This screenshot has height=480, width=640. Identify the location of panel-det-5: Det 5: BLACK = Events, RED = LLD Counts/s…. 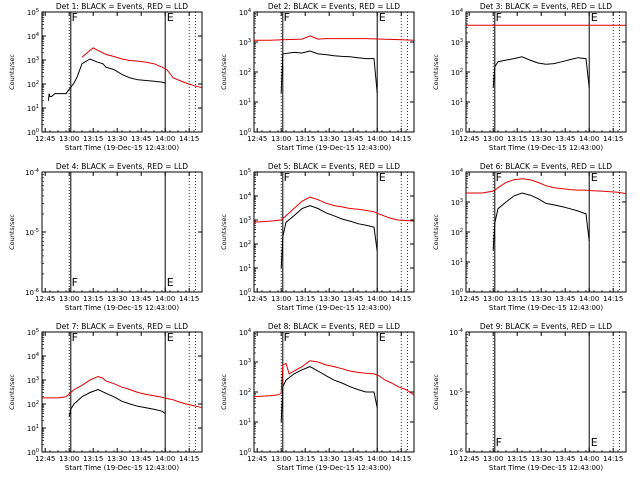
(317, 237).